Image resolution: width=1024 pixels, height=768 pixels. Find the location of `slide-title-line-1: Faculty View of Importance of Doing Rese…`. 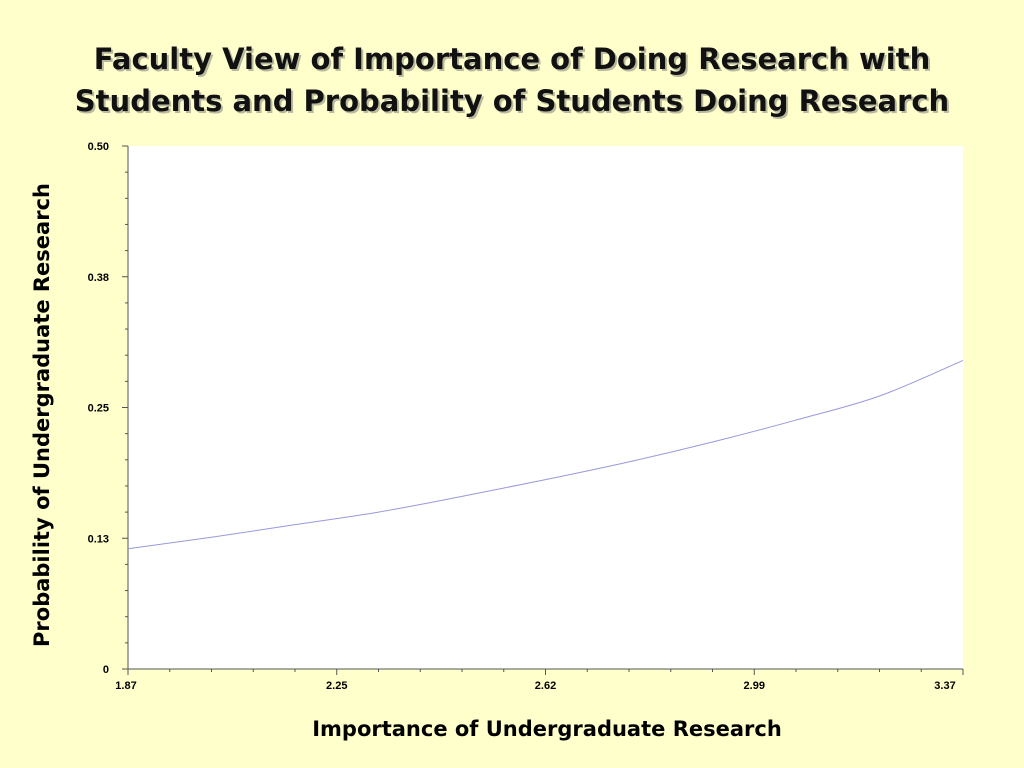

slide-title-line-1: Faculty View of Importance of Doing Rese… is located at coordinates (512, 59).